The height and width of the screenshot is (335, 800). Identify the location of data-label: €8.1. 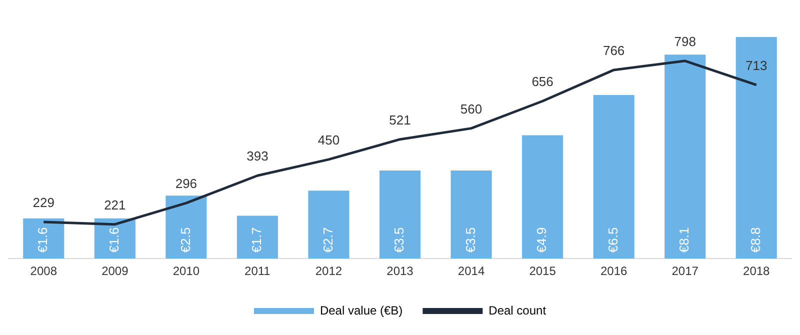
(684, 240).